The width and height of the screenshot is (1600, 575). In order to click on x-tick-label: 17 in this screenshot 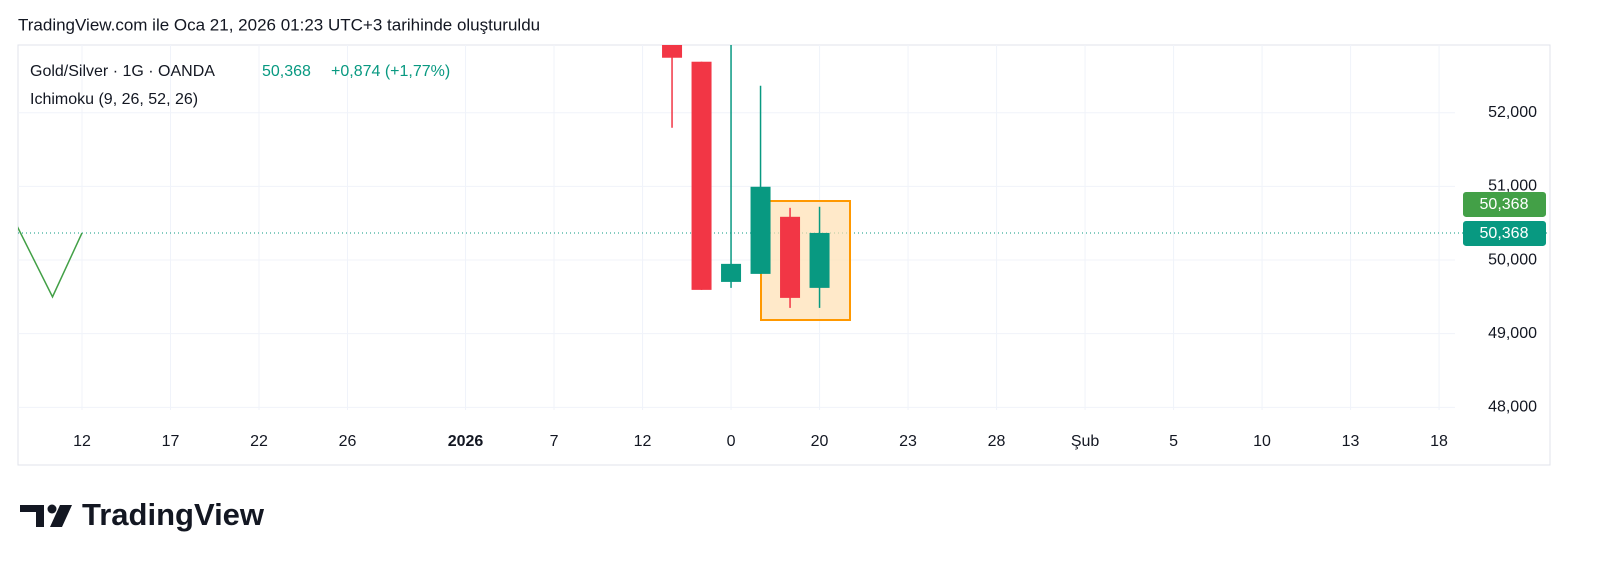, I will do `click(171, 441)`.